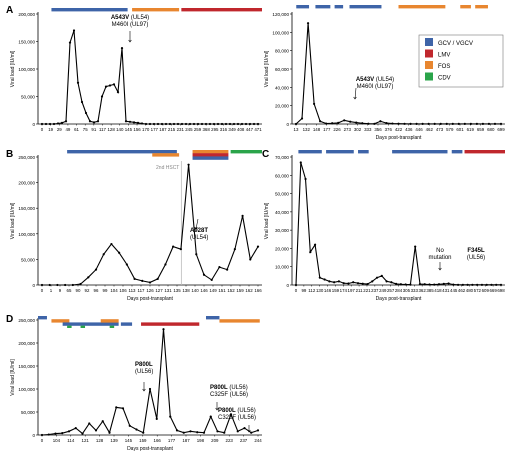 This screenshot has height=455, width=520. Describe the element at coordinates (232, 129) in the screenshot. I see `x-tick-label: 349` at that location.